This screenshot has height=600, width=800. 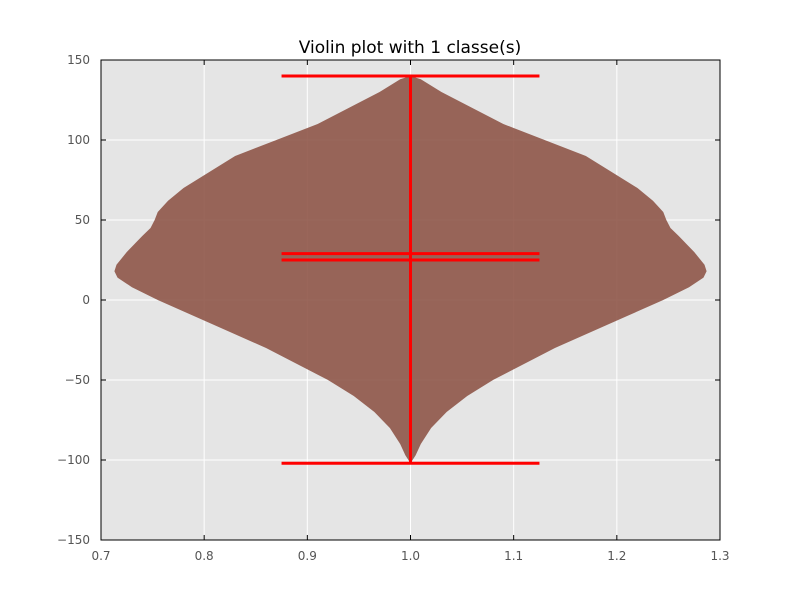 I want to click on y-tick-label: 100, so click(x=78, y=140).